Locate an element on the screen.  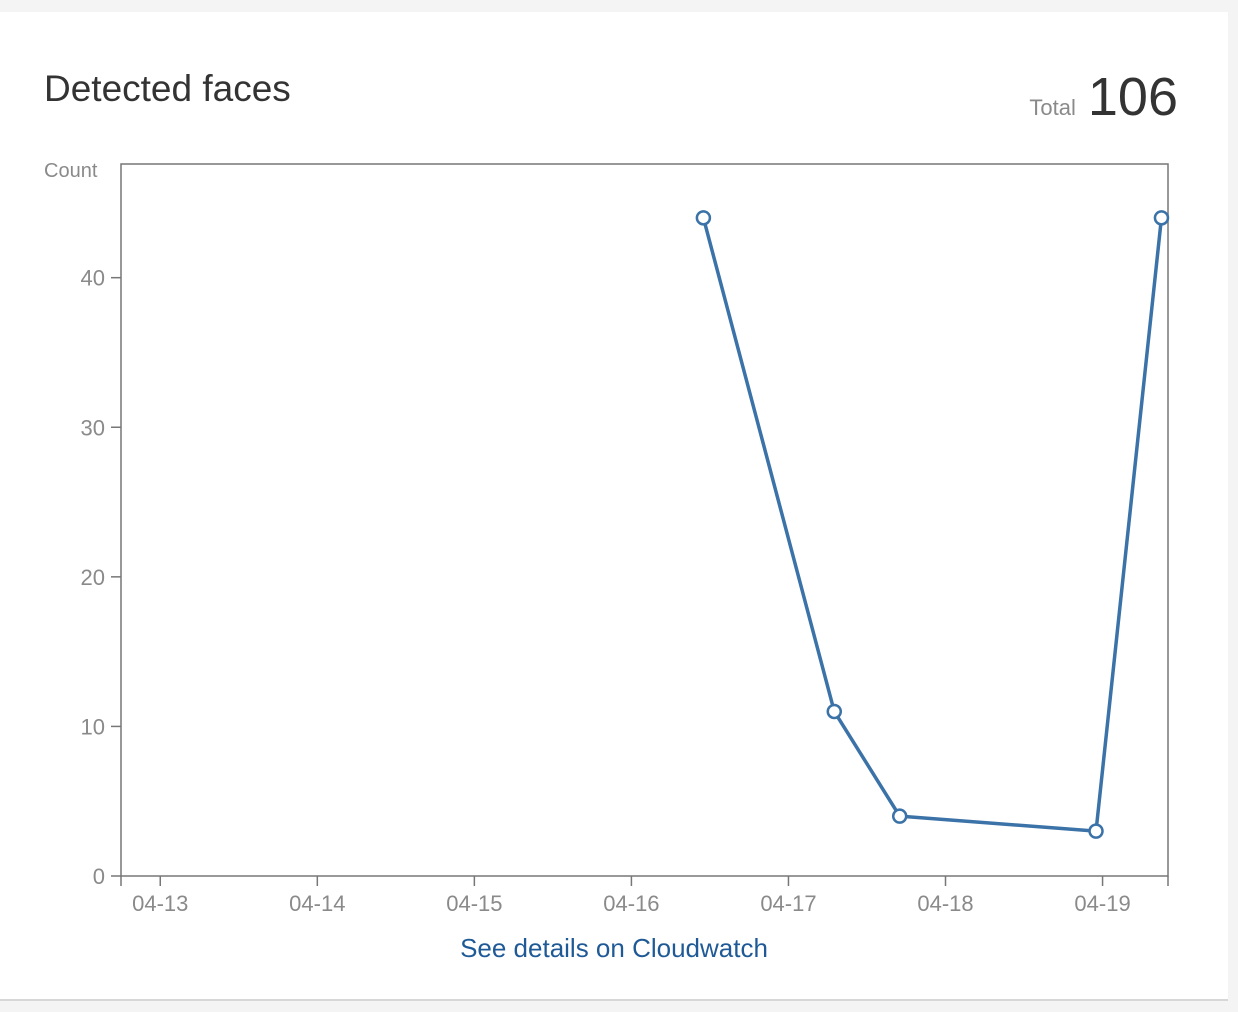
x-tick-label: 04-18 is located at coordinates (945, 903).